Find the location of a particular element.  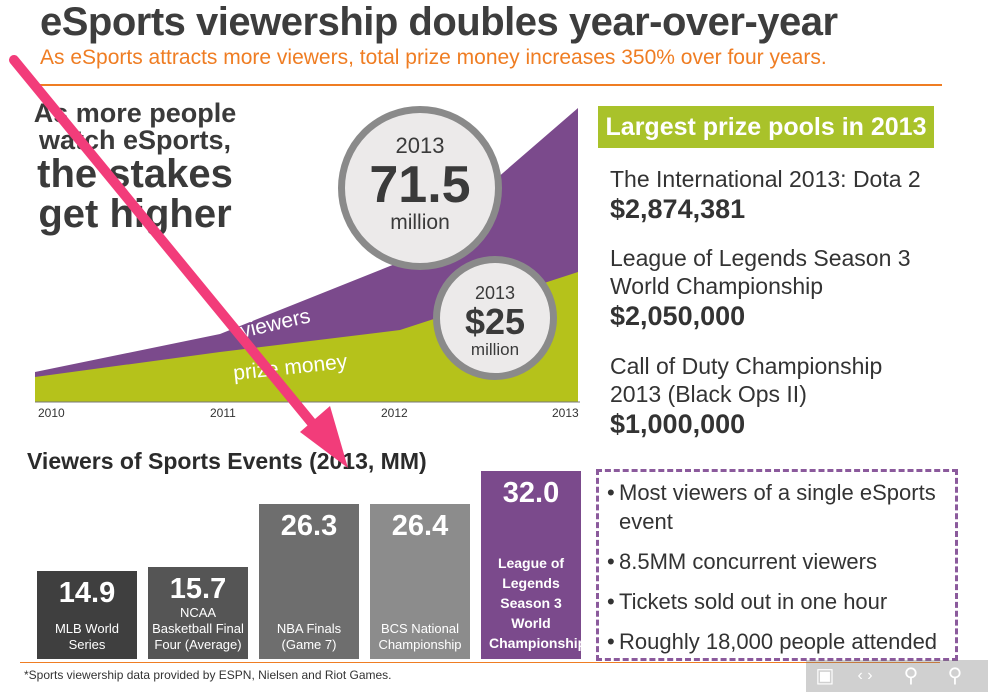

prev-next-icon: ‹ › is located at coordinates (865, 675).